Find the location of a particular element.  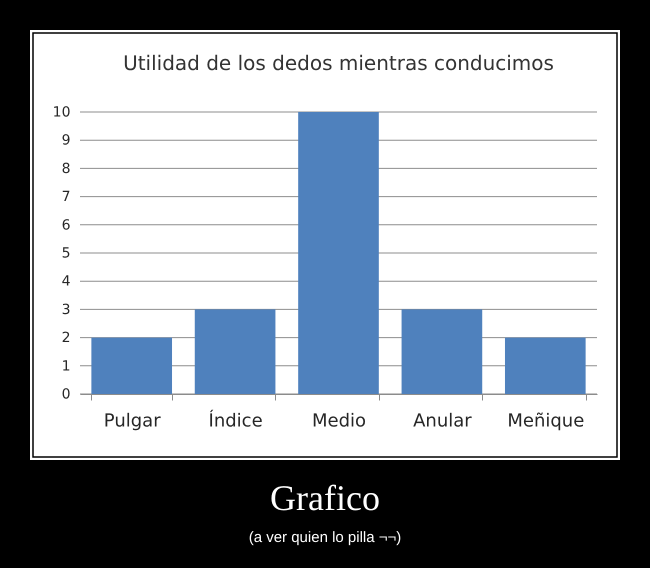

y-tick-label: 7 is located at coordinates (66, 197).